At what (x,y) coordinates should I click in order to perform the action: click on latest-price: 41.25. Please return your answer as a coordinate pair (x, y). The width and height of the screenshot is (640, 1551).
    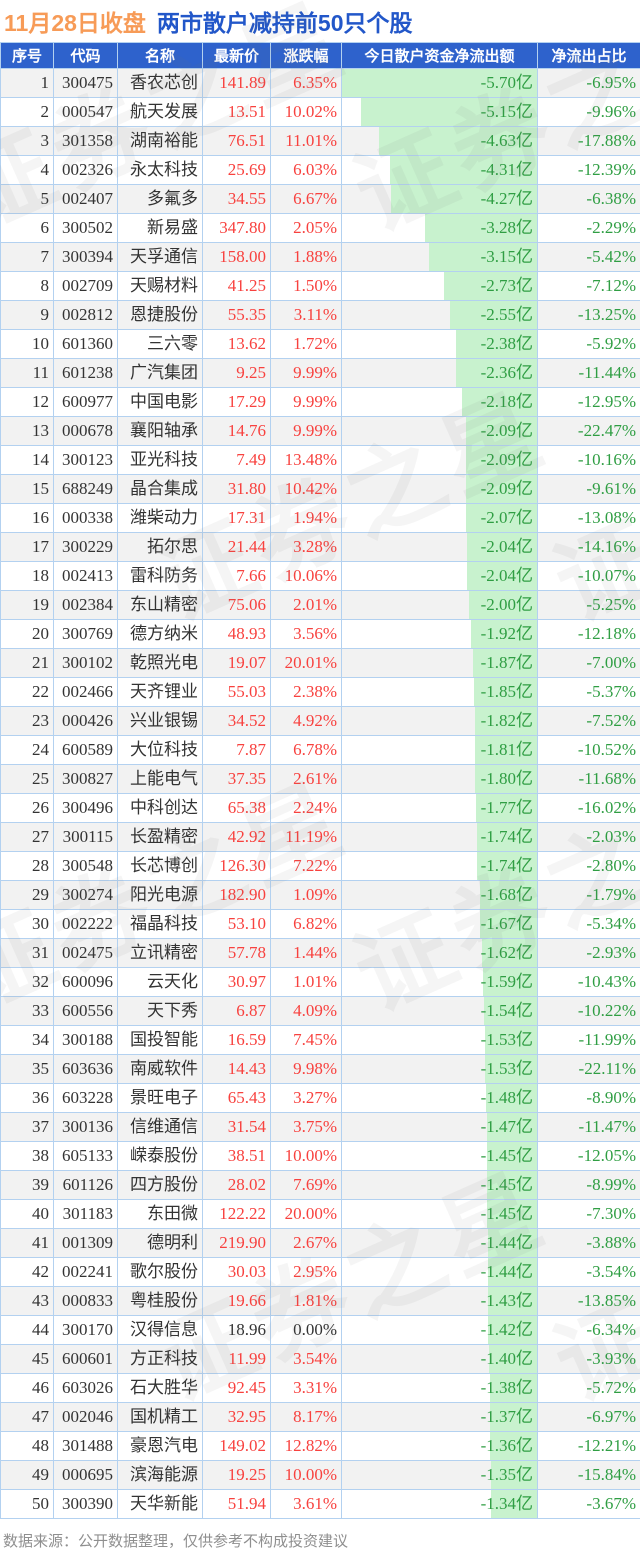
    Looking at the image, I should click on (237, 286).